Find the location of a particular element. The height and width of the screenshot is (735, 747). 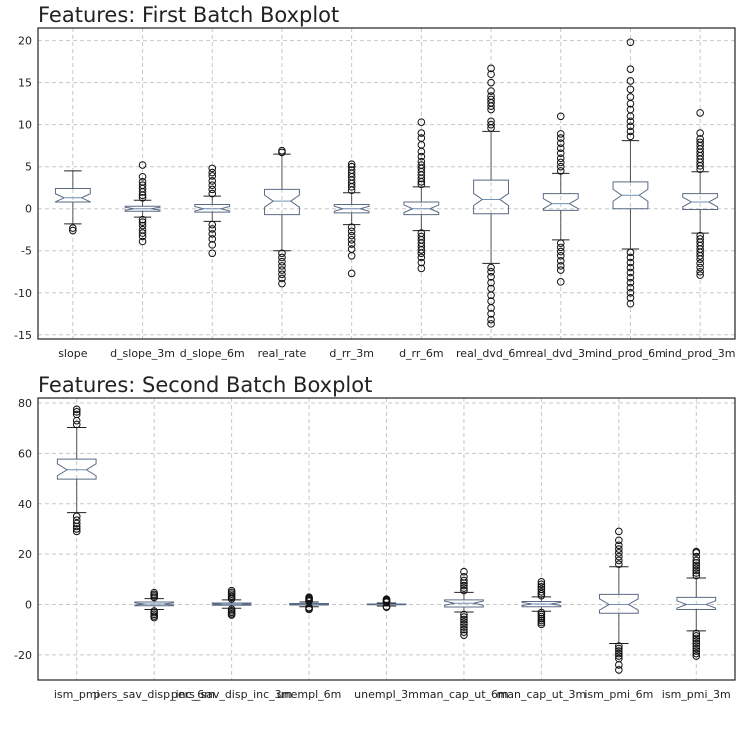

x-tick-label: ism_pmi_3m is located at coordinates (696, 694).